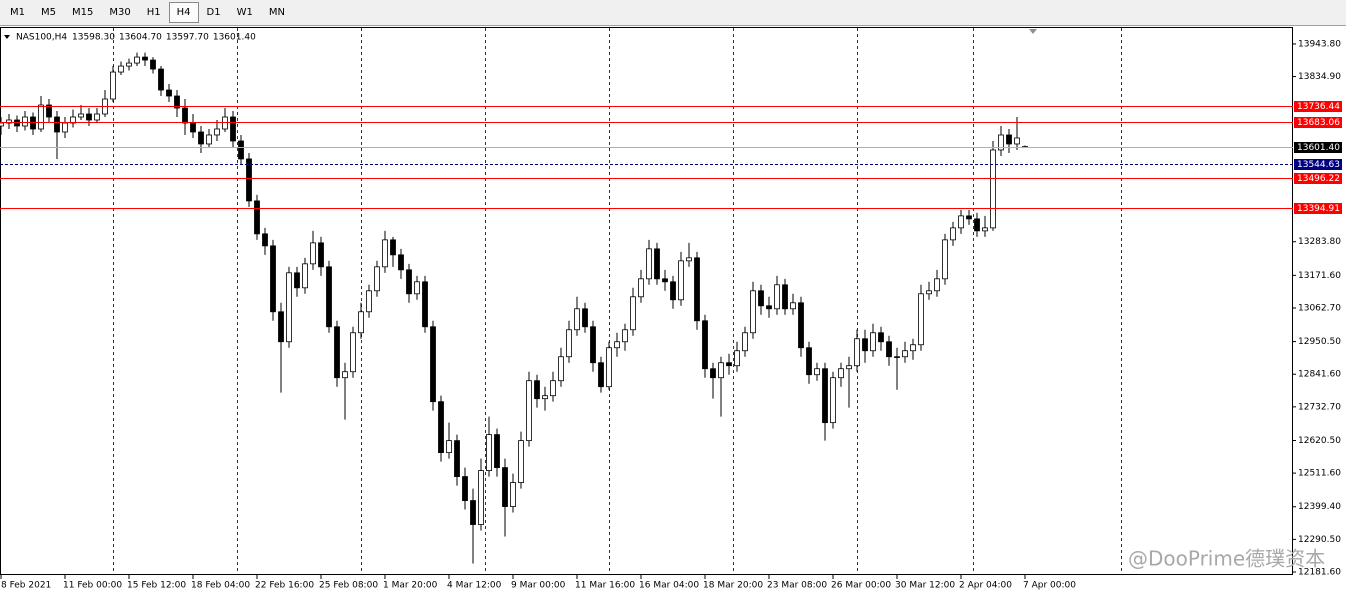 This screenshot has height=598, width=1346. I want to click on x-tick-label: 22 Feb 16:00, so click(284, 586).